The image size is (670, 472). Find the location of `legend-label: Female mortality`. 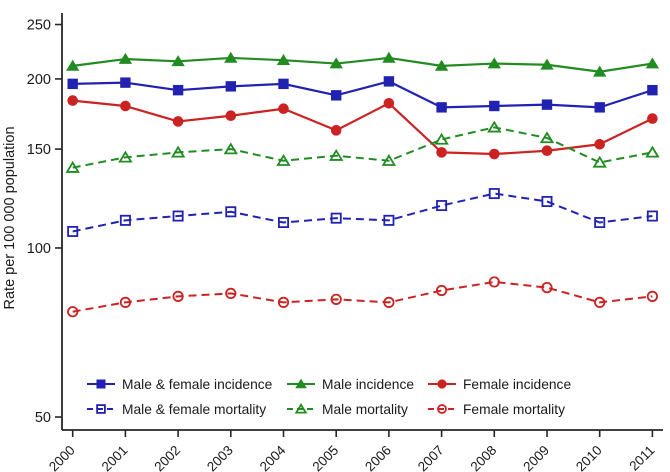

legend-label: Female mortality is located at coordinates (514, 409).